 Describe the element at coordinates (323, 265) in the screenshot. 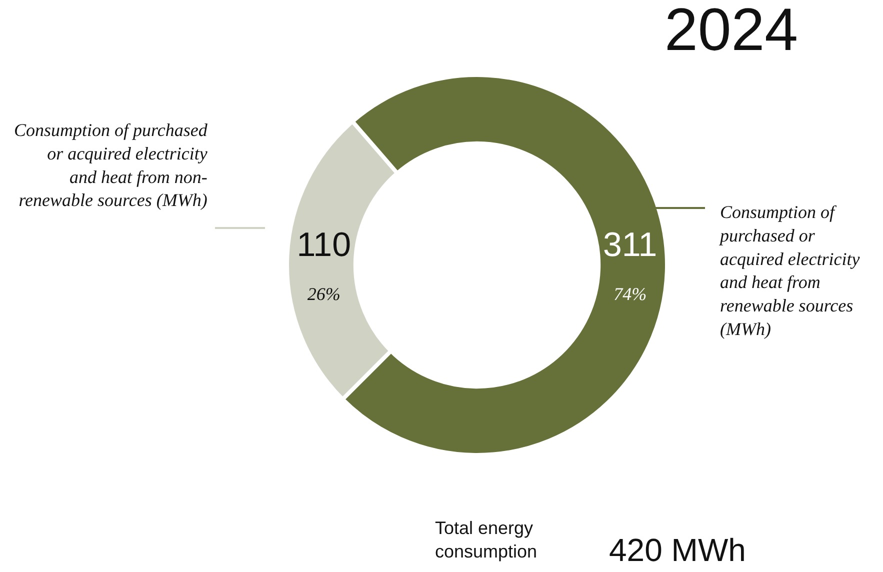

I see `data-label: 110 26%` at that location.